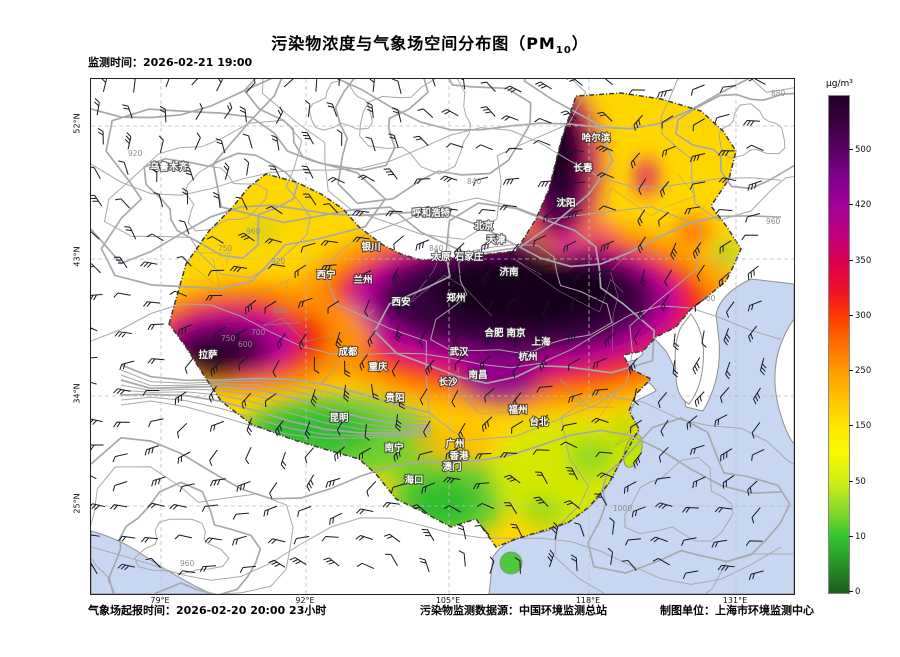 Image resolution: width=900 pixels, height=657 pixels. I want to click on city-label: 合肥, so click(494, 333).